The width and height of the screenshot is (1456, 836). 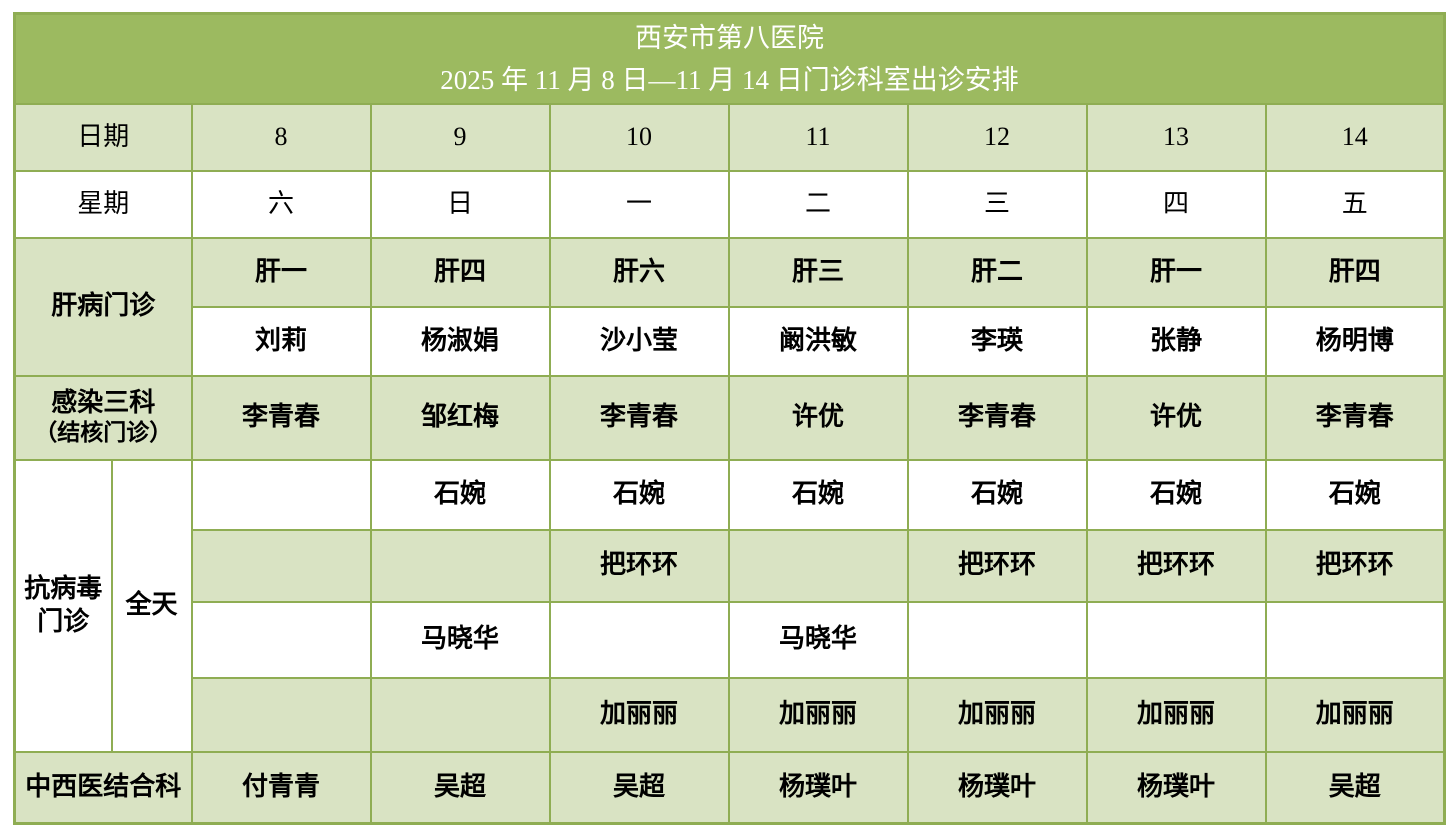 I want to click on weekday-row: 星期 六 日 一 二 三 四 五, so click(x=729, y=204).